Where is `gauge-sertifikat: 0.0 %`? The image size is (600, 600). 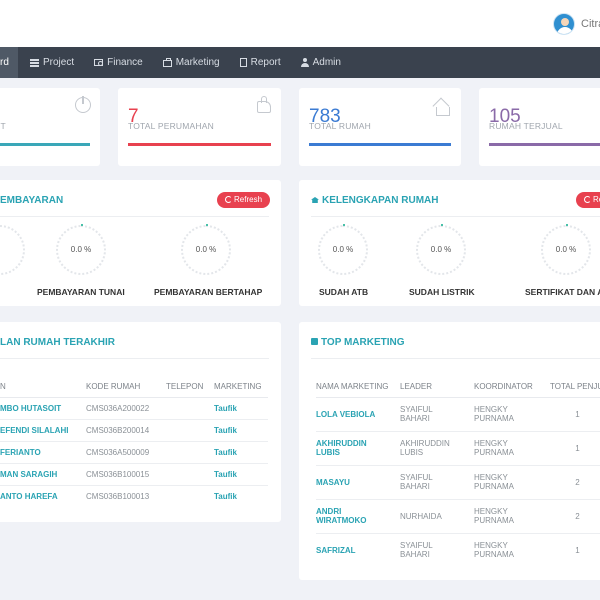
gauge-sertifikat: 0.0 % is located at coordinates (566, 249).